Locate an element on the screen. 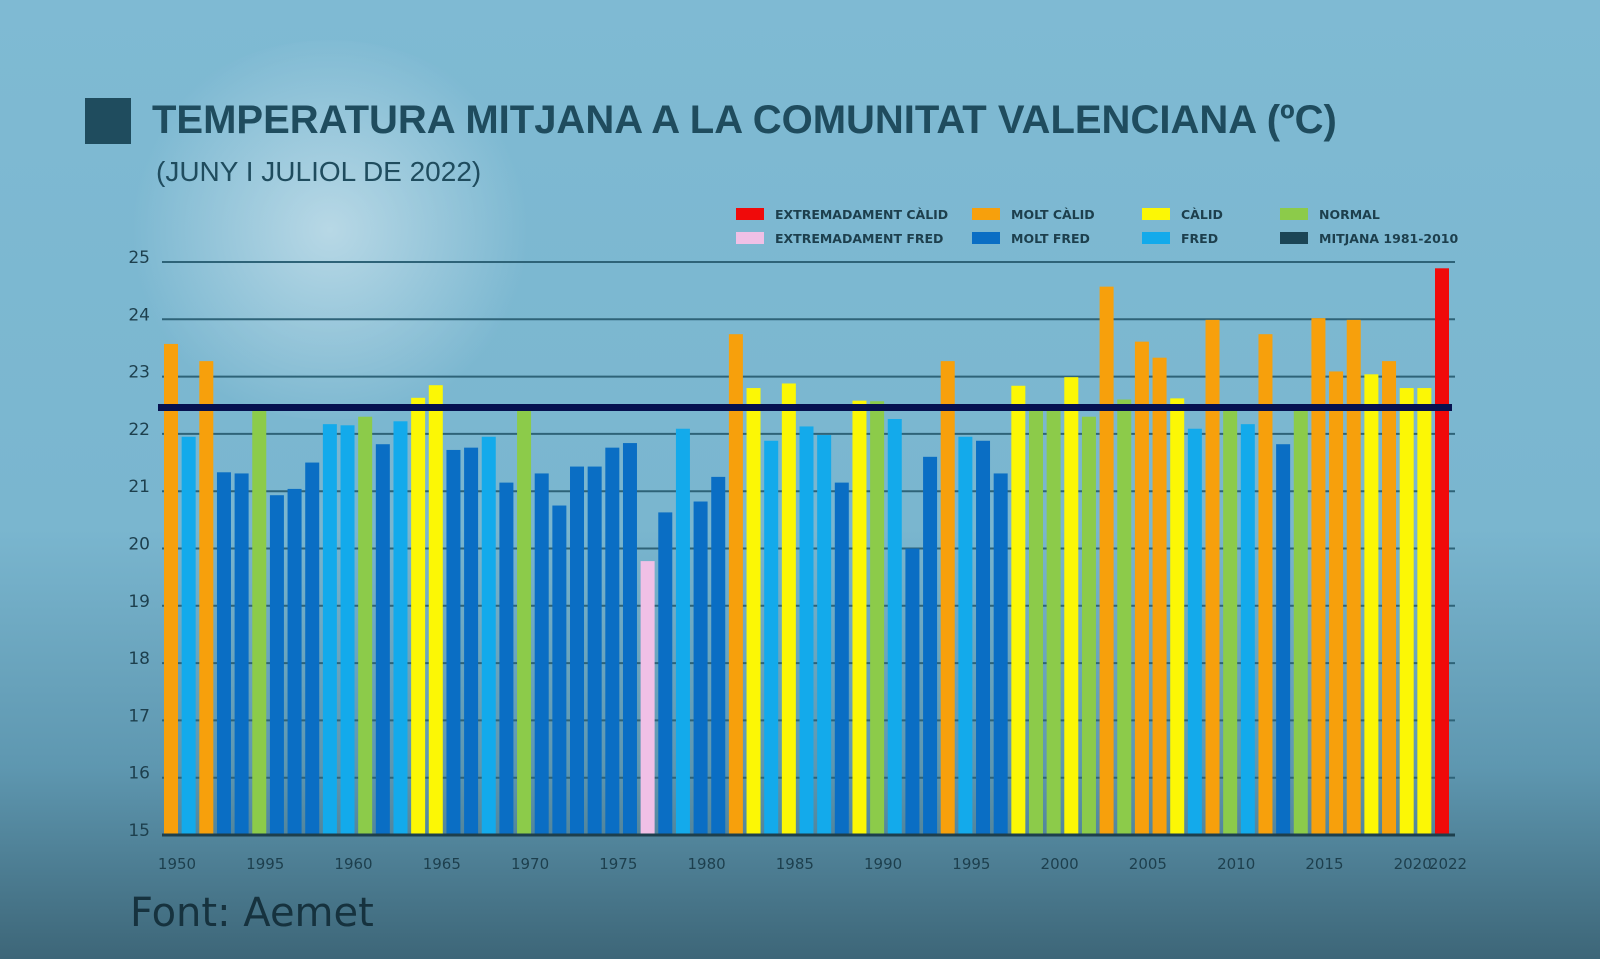  bar-1964 is located at coordinates (418, 616).